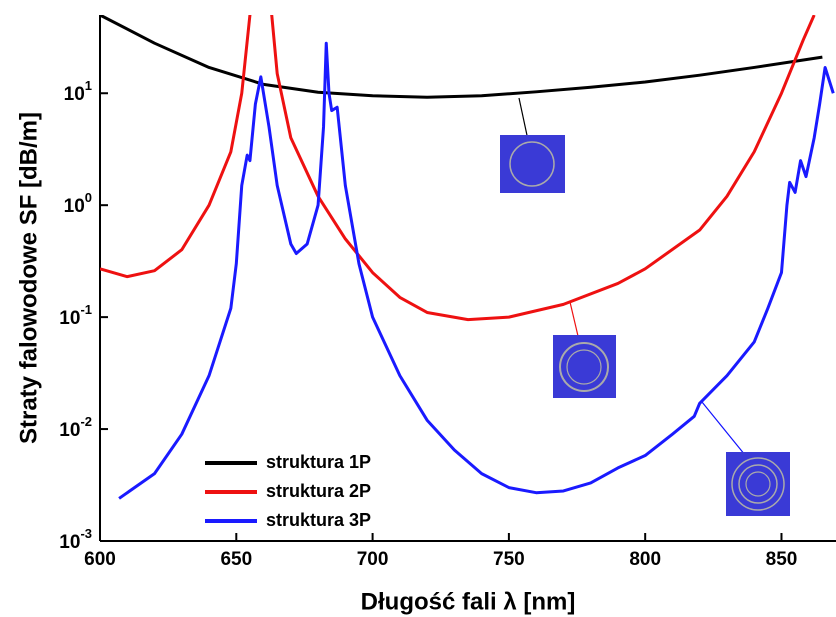 Image resolution: width=836 pixels, height=617 pixels. What do you see at coordinates (373, 559) in the screenshot?
I see `x-tick-label: 700` at bounding box center [373, 559].